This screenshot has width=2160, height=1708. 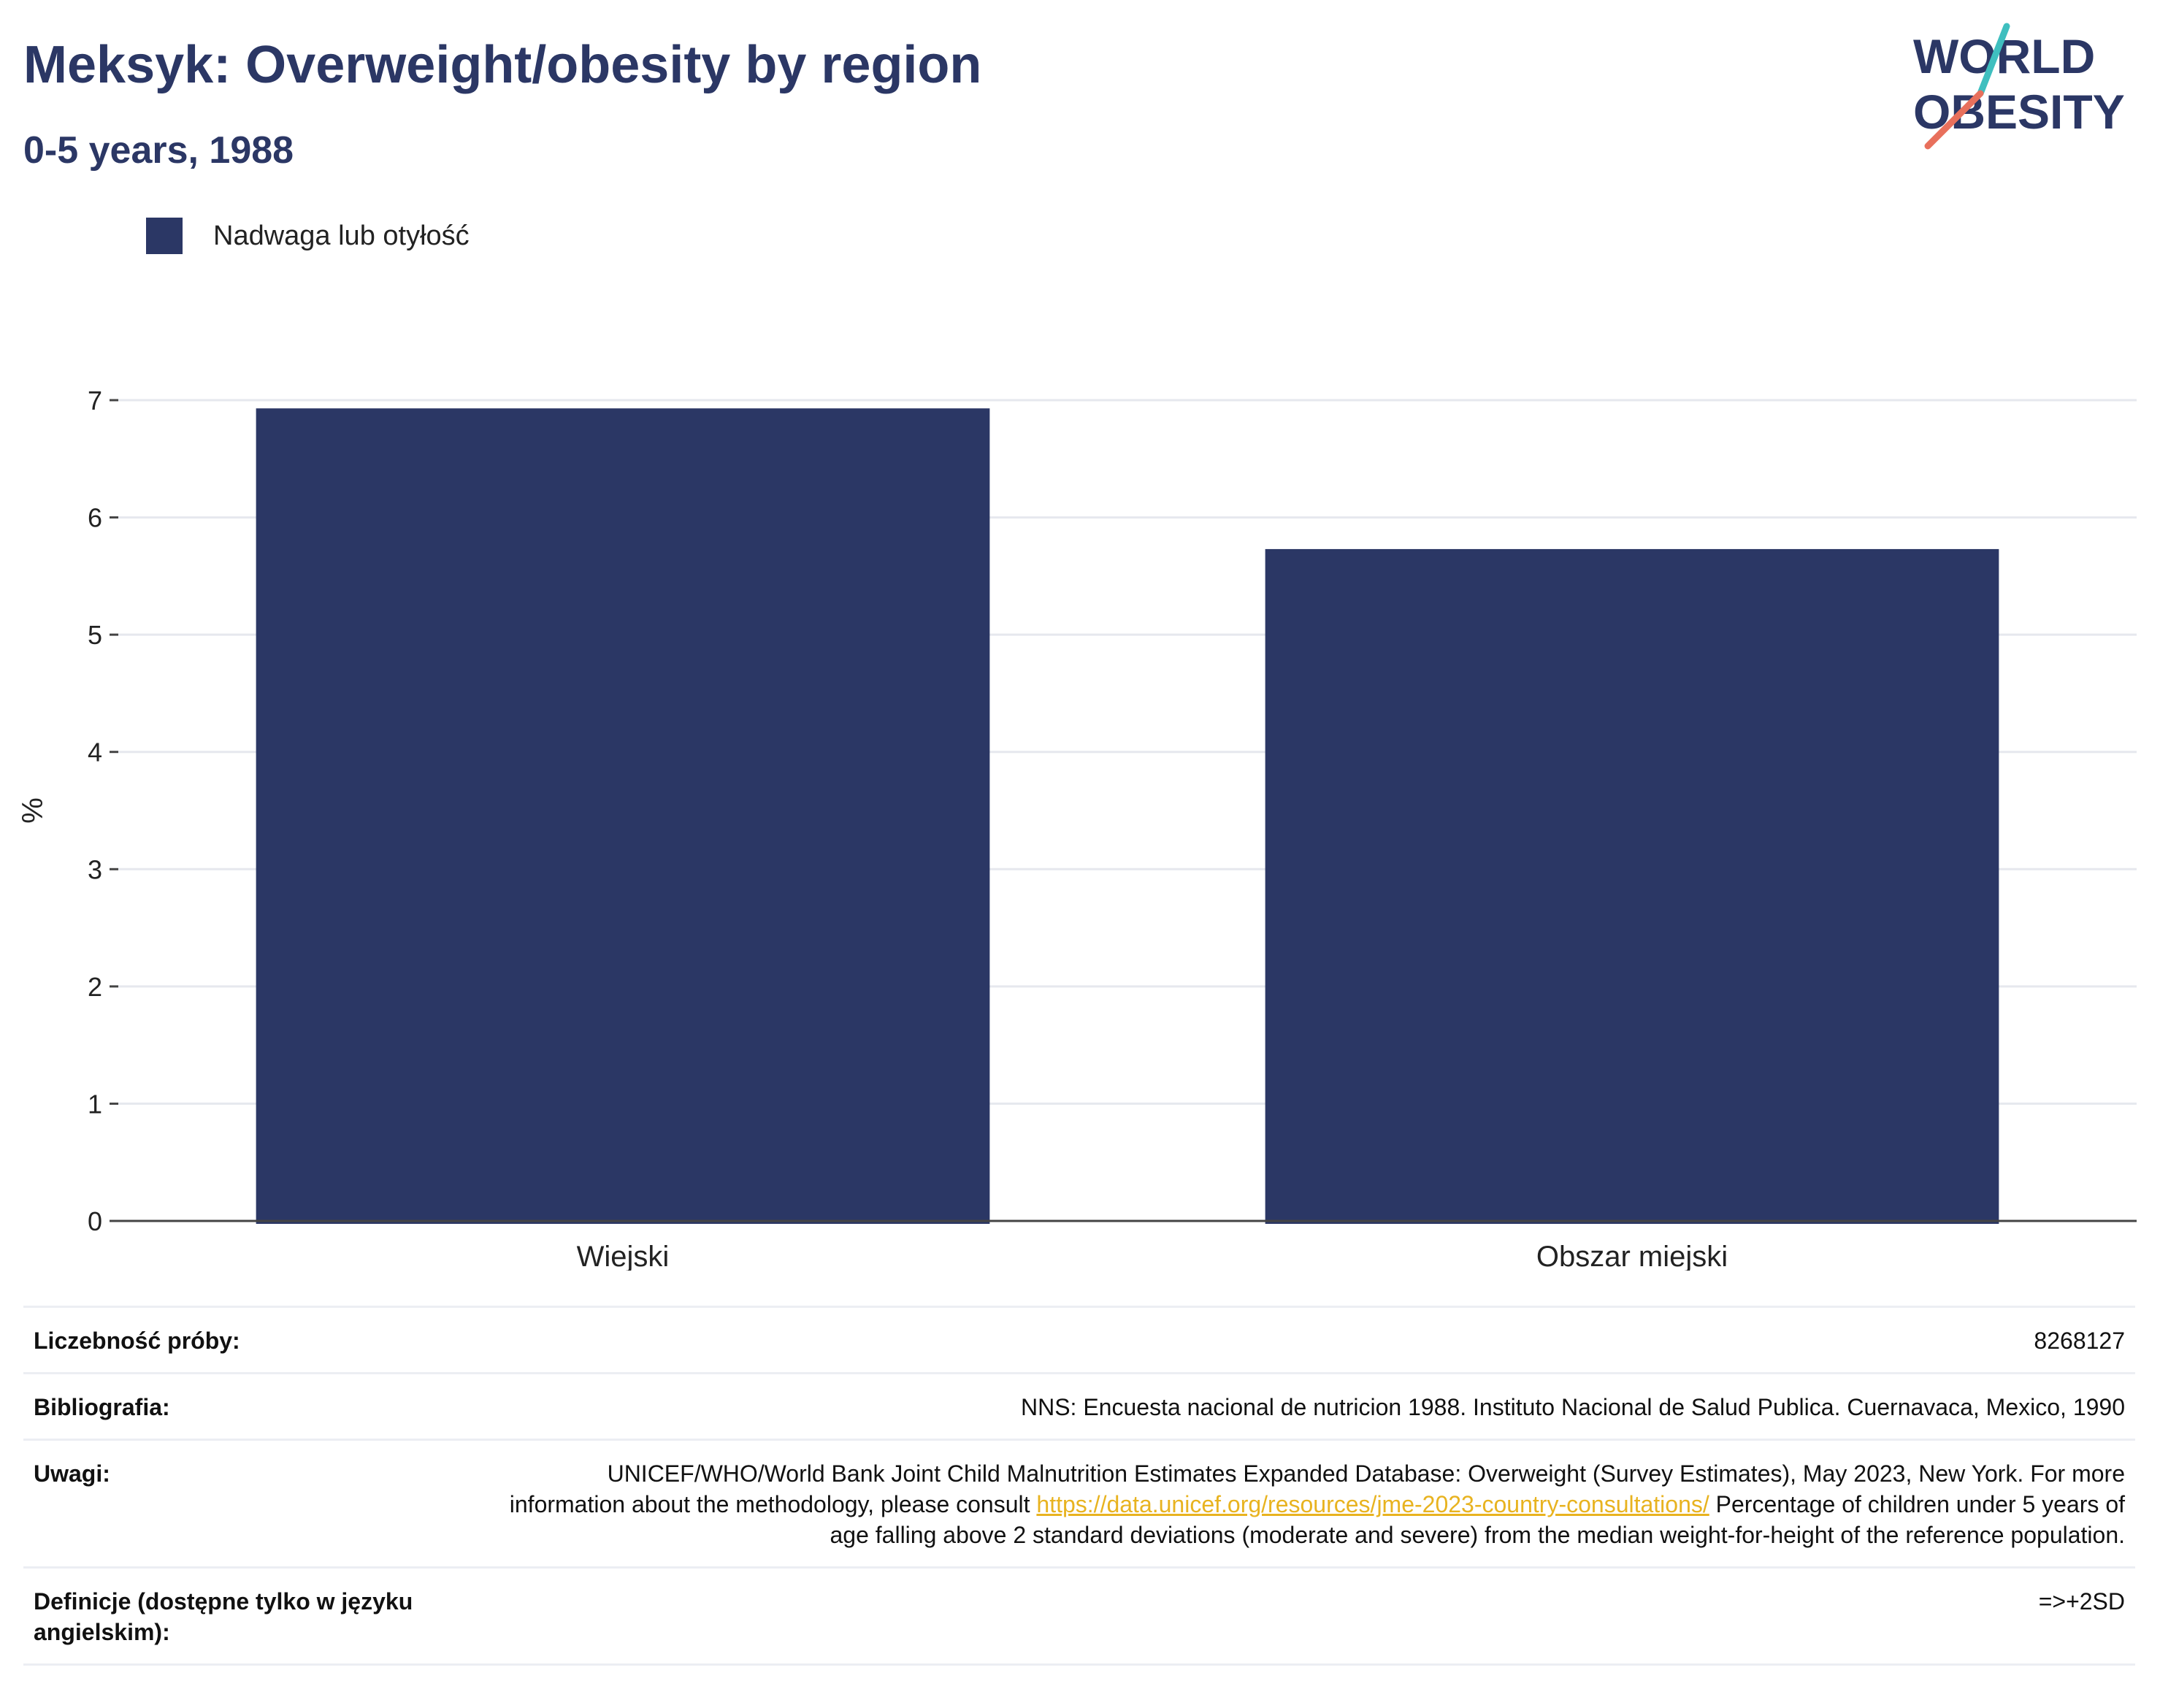 What do you see at coordinates (623, 1256) in the screenshot?
I see `x-tick-label: Wiejski` at bounding box center [623, 1256].